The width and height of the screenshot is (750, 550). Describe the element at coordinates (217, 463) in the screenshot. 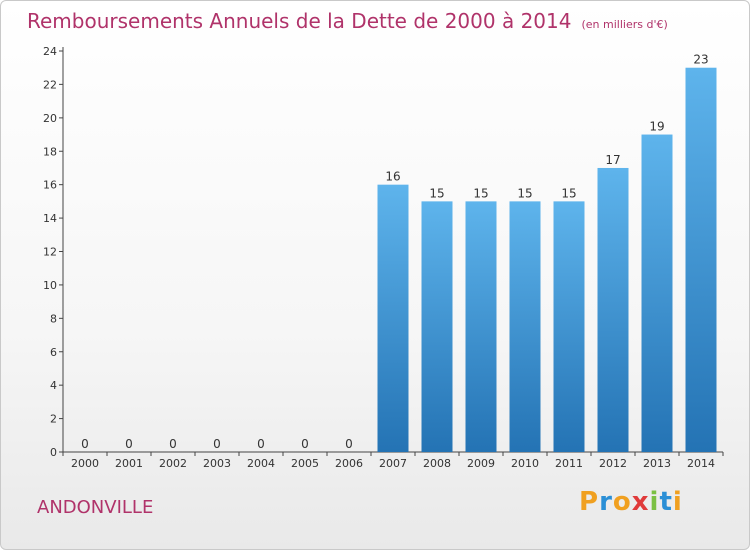

I see `x-tick-label: 2003` at that location.